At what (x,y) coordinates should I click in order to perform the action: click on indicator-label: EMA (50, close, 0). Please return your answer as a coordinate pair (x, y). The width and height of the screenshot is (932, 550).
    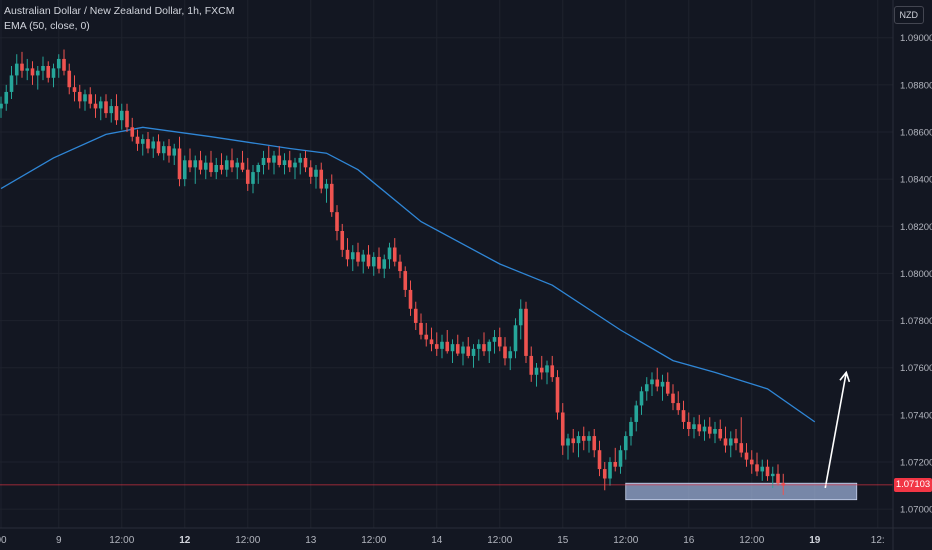
    Looking at the image, I should click on (47, 26).